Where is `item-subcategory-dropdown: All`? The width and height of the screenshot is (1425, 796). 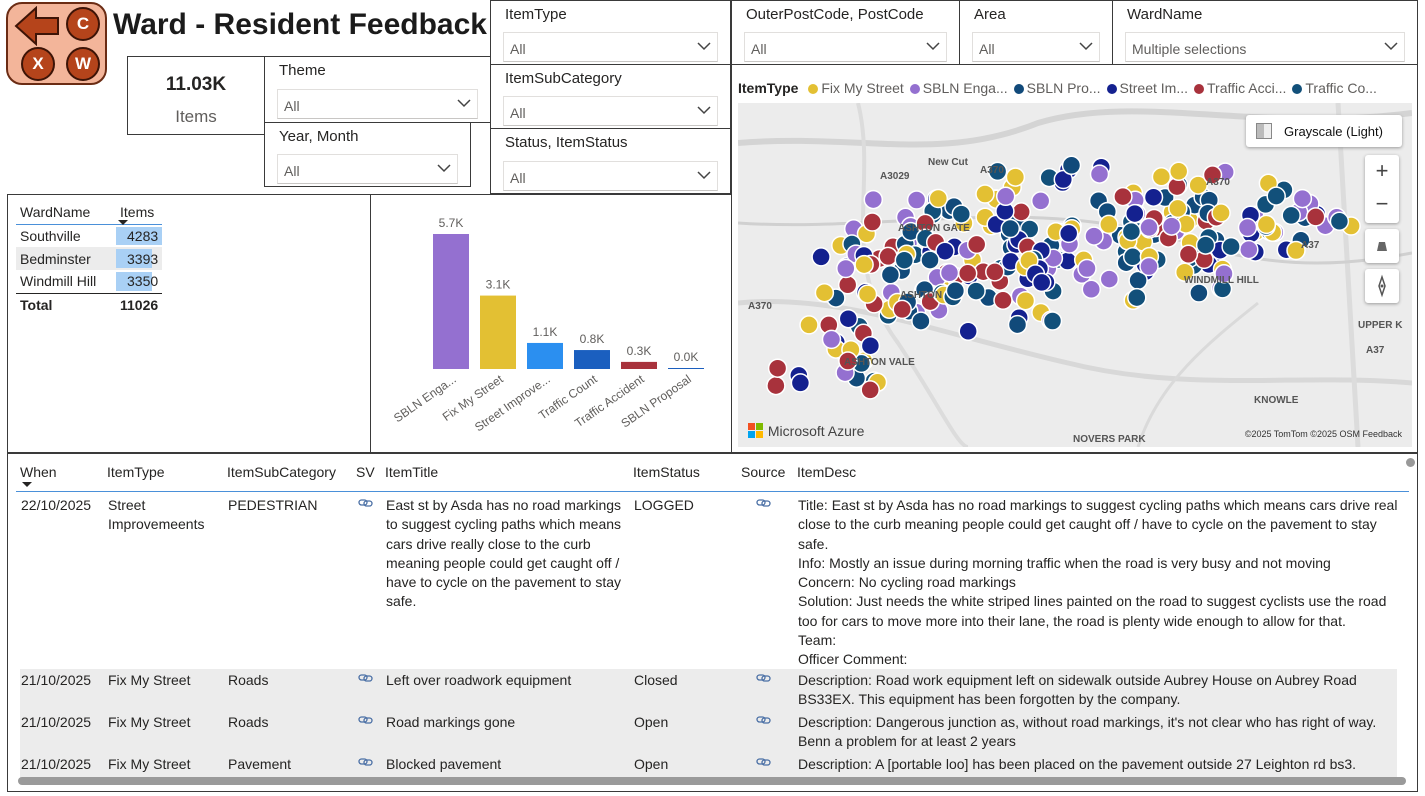
item-subcategory-dropdown: All is located at coordinates (610, 111).